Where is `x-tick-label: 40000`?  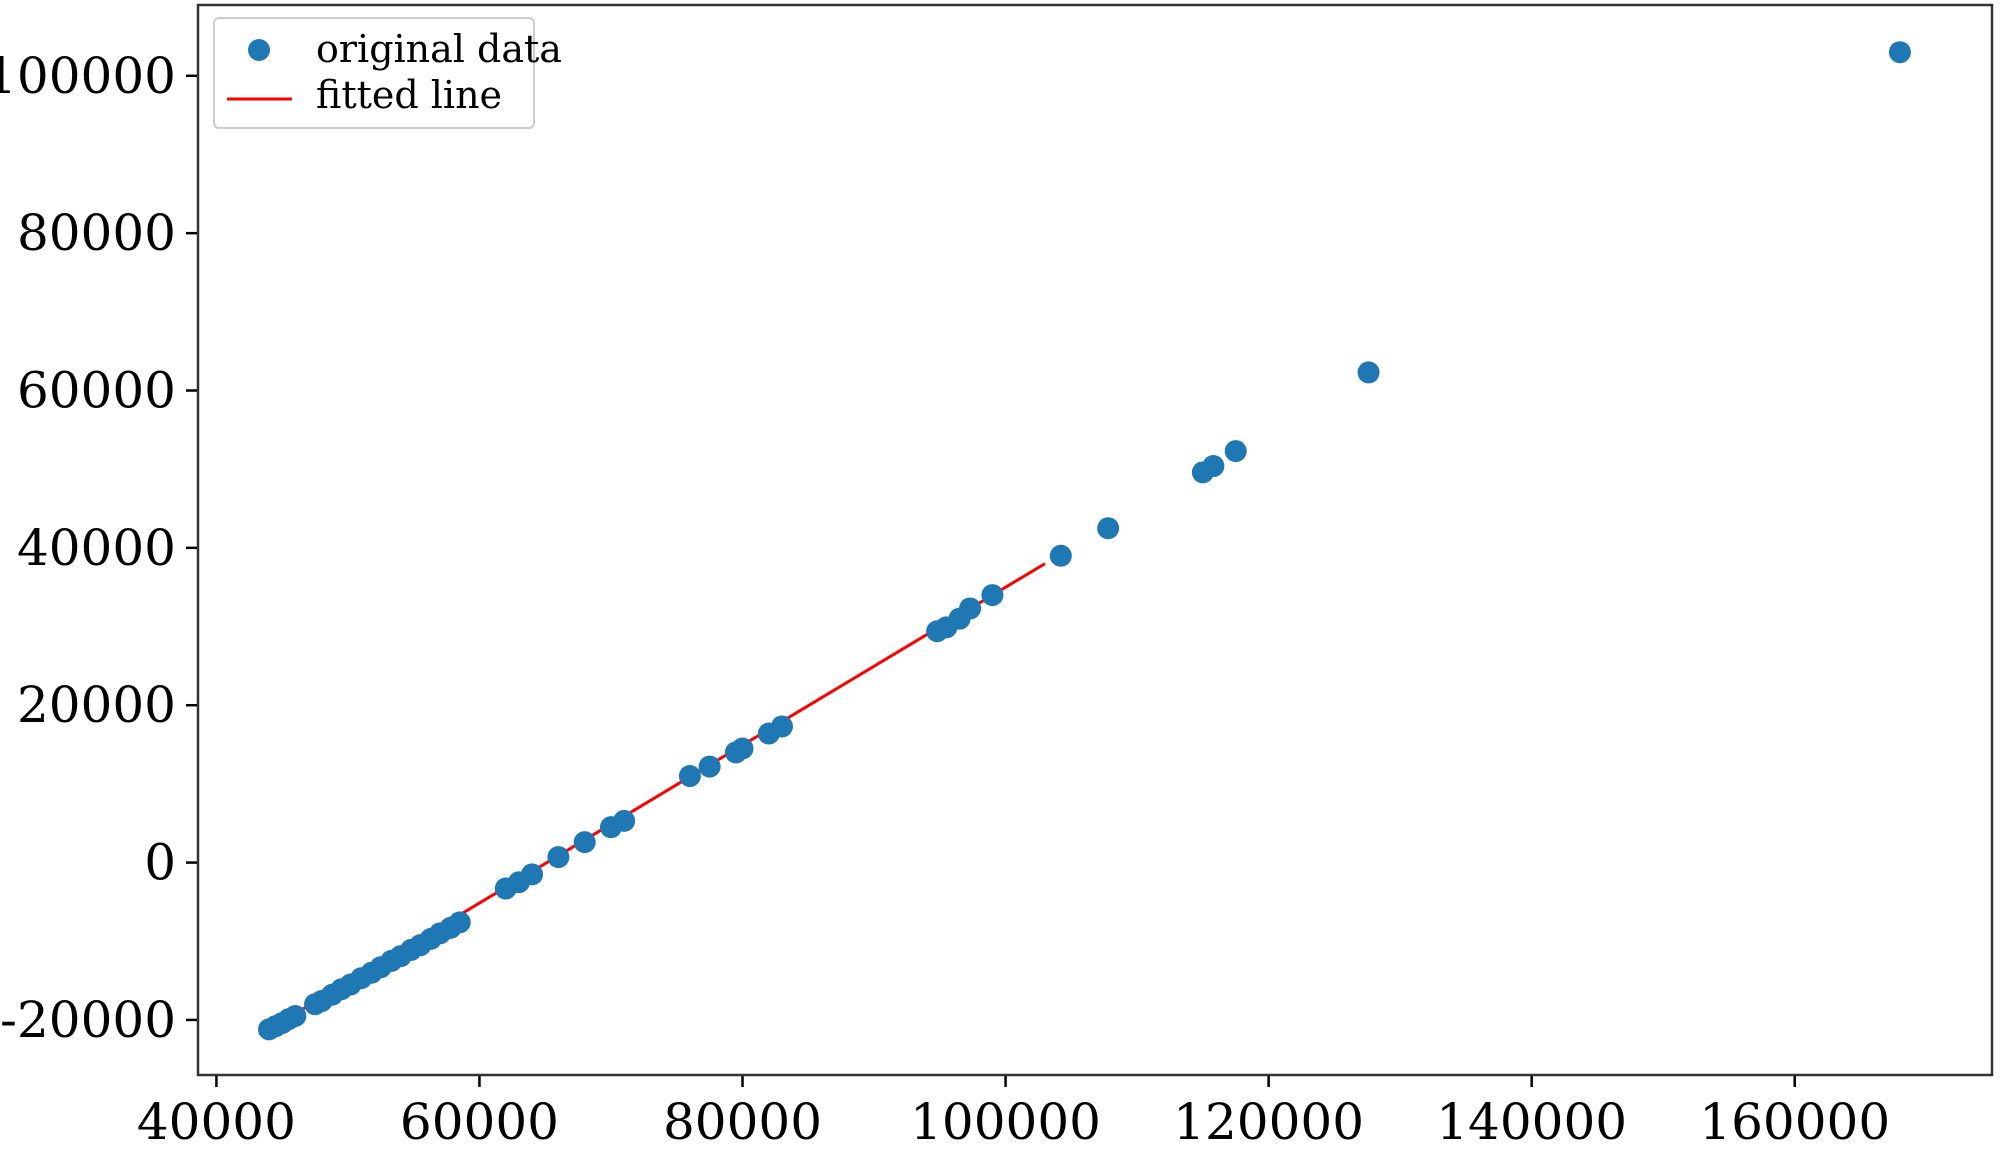 x-tick-label: 40000 is located at coordinates (216, 1119).